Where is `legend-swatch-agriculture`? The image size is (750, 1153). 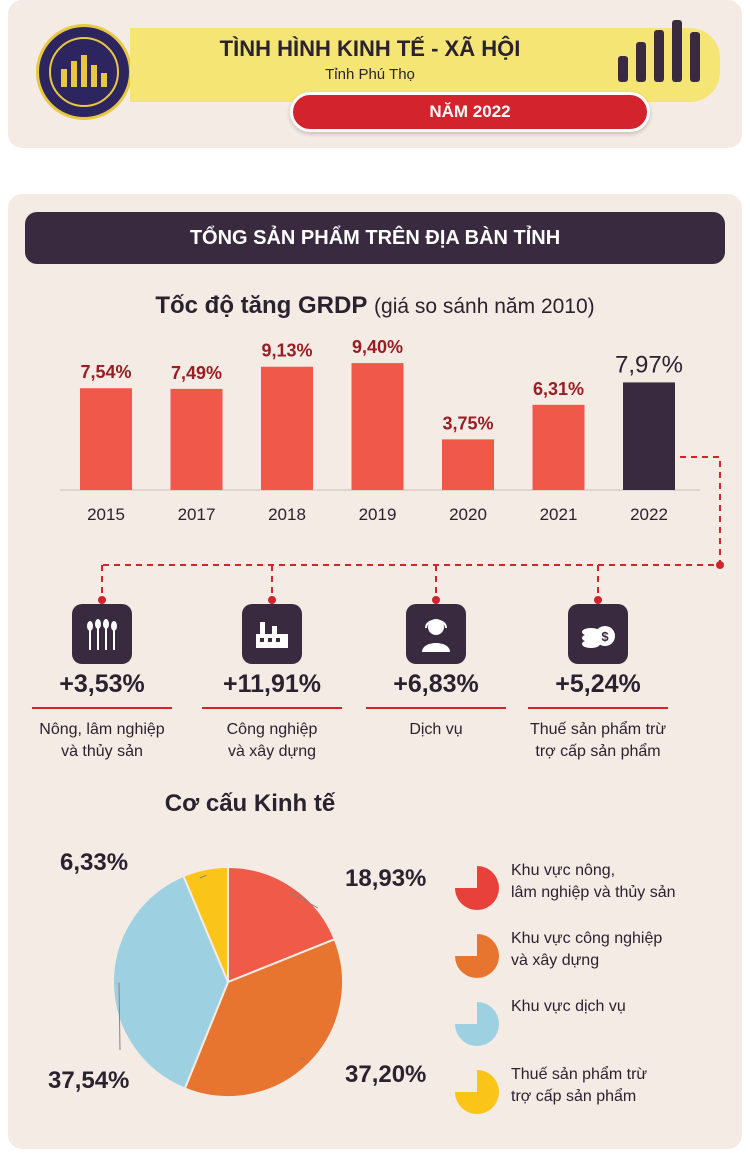 legend-swatch-agriculture is located at coordinates (477, 888).